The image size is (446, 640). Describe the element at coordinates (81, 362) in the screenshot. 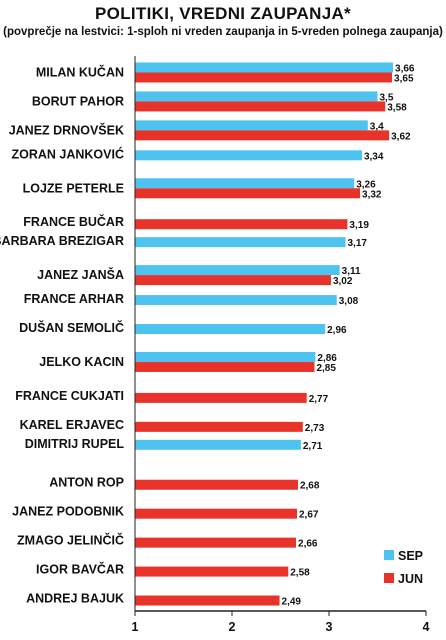

I see `category-label: JELKO KACIN` at that location.